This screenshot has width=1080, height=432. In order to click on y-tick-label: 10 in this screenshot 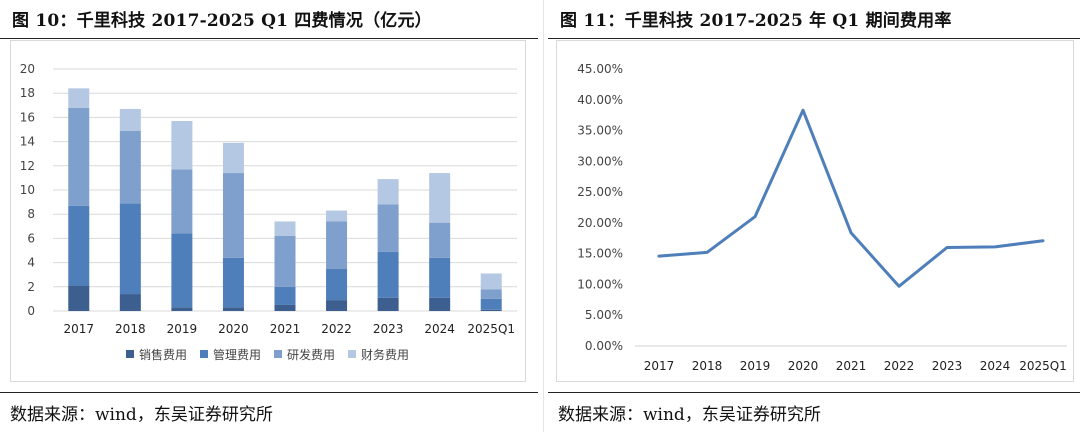, I will do `click(27, 190)`.